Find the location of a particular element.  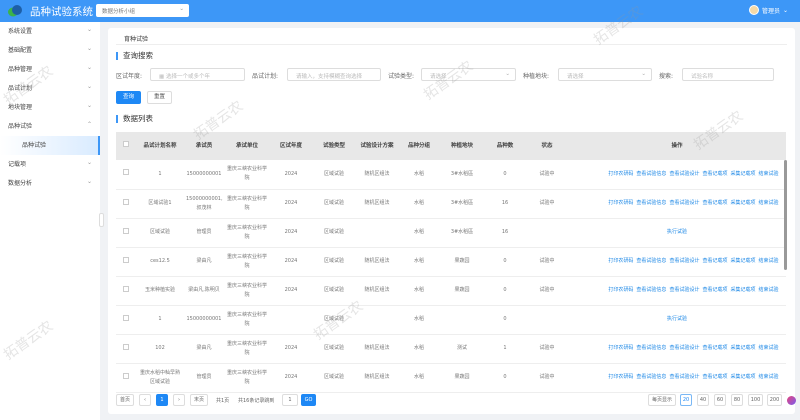

cell-actions: 打印农研码 查看试验信息 查看试验设计 查看记载项 采集记载项 结束试验 is located at coordinates (677, 175).